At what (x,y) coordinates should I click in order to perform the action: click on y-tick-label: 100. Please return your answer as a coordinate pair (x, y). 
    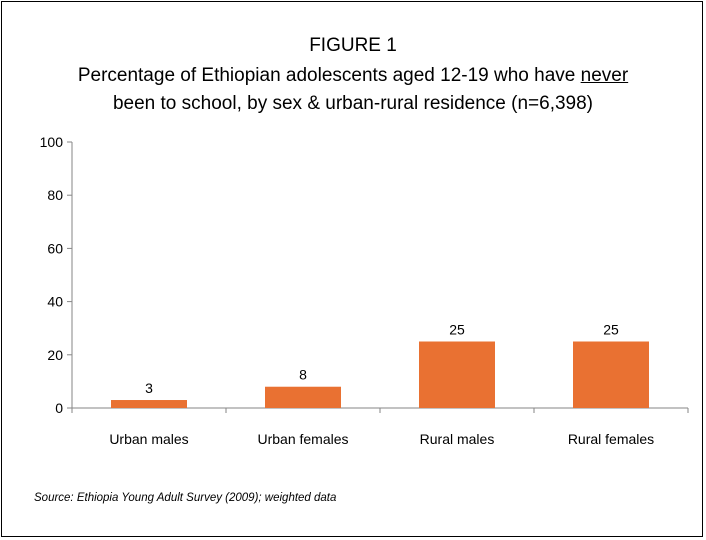
    Looking at the image, I should click on (52, 142).